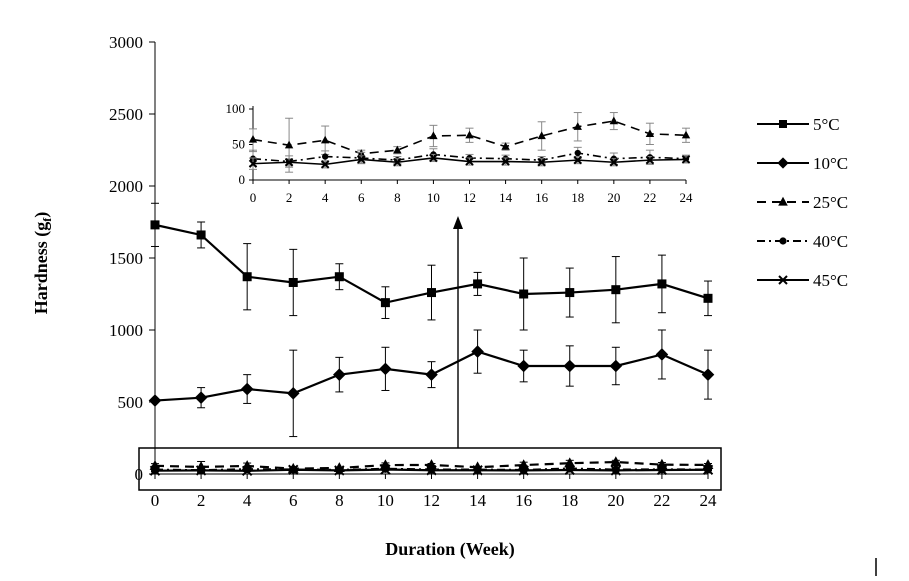 Image resolution: width=909 pixels, height=581 pixels. What do you see at coordinates (339, 500) in the screenshot?
I see `x-tick-label: 8` at bounding box center [339, 500].